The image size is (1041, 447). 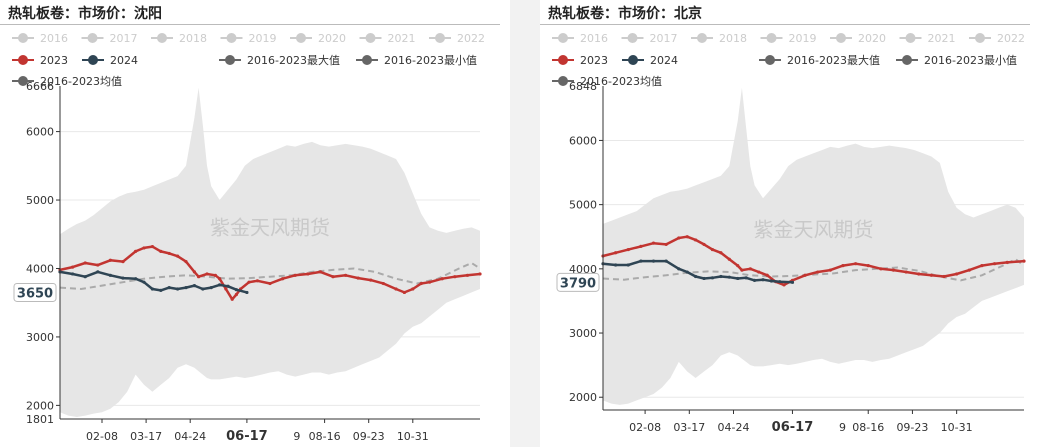 I want to click on x-tick-label: 06-17, so click(x=793, y=427).